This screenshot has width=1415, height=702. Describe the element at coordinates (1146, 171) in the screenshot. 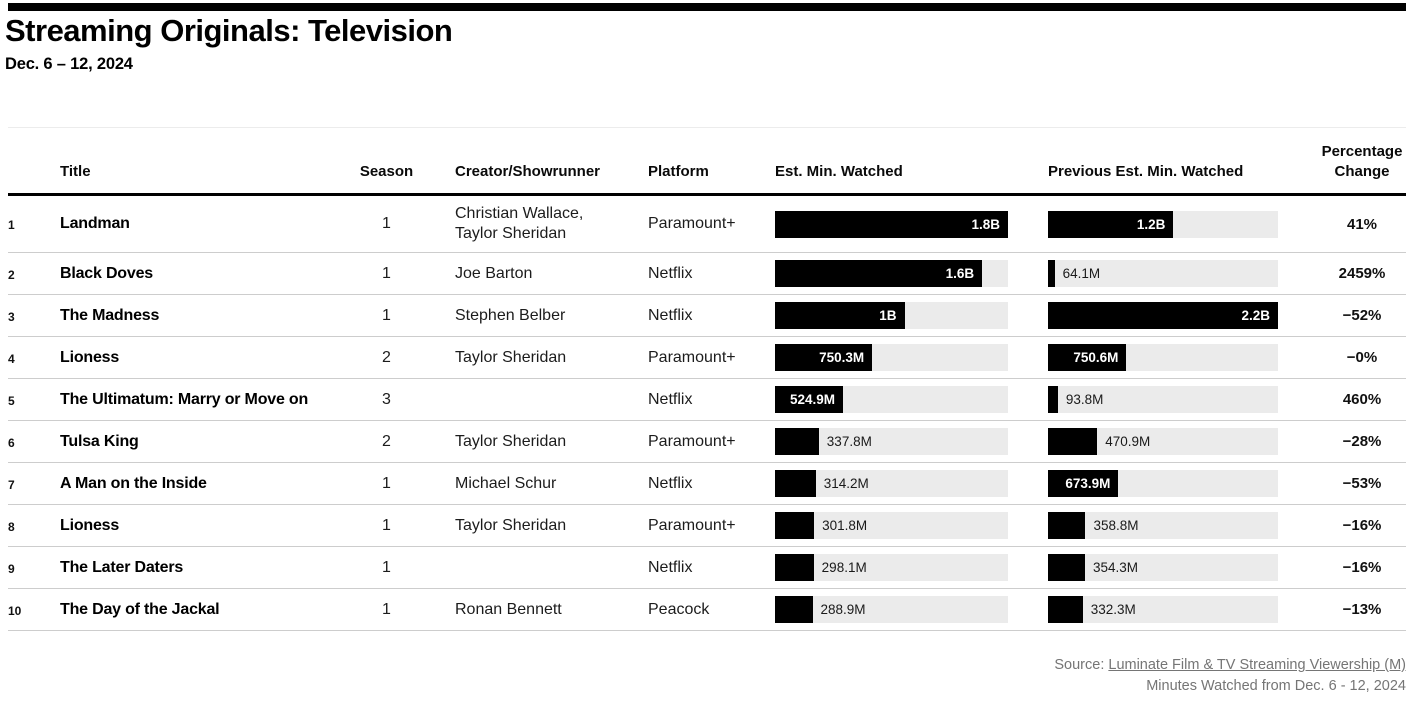

I see `previous-est-min-watched-column-header: Previous Est. Min. Watched` at that location.